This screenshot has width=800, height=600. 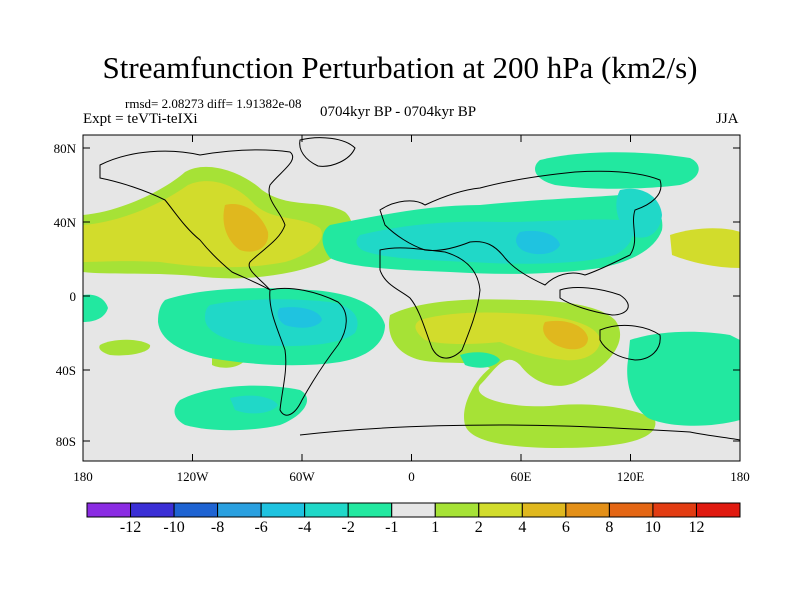 What do you see at coordinates (683, 378) in the screenshot?
I see `contour-region-pac-south-neg` at bounding box center [683, 378].